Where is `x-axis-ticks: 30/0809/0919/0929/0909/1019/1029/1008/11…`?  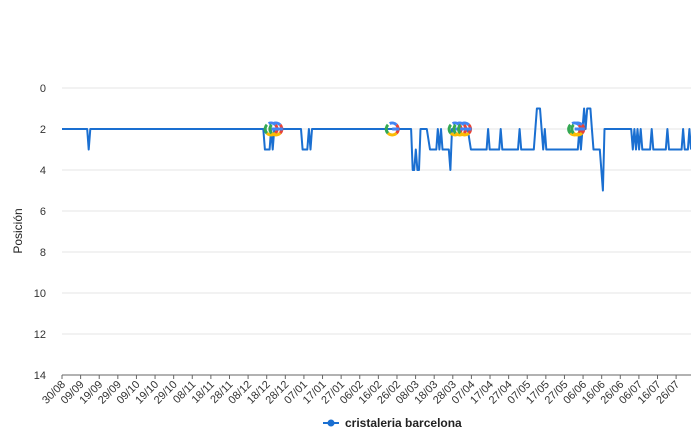 x-axis-ticks: 30/0809/0919/0929/0909/1019/1029/1008/11… is located at coordinates (361, 391).